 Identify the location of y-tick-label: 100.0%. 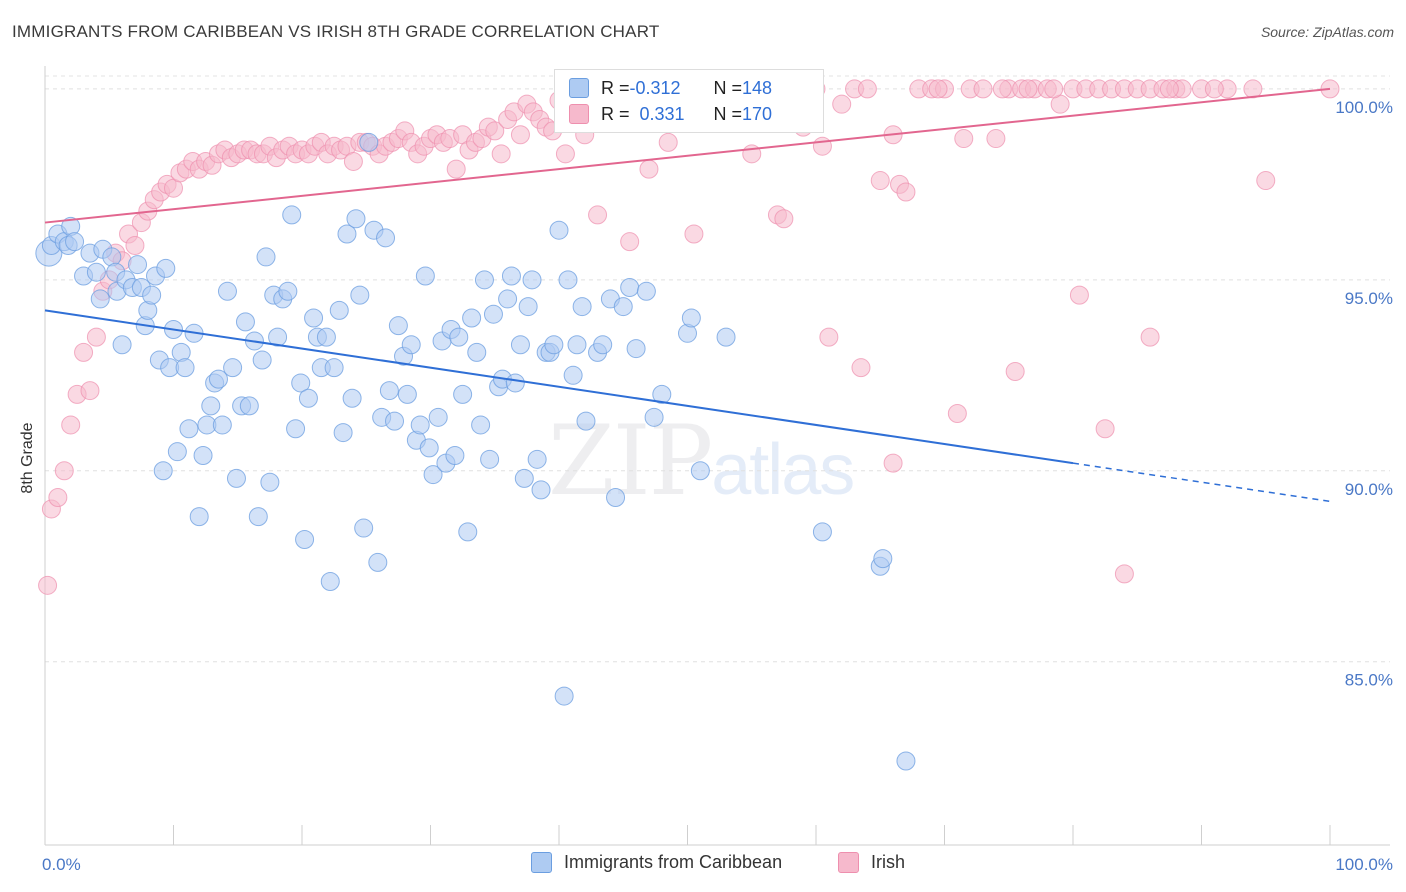
(1364, 107).